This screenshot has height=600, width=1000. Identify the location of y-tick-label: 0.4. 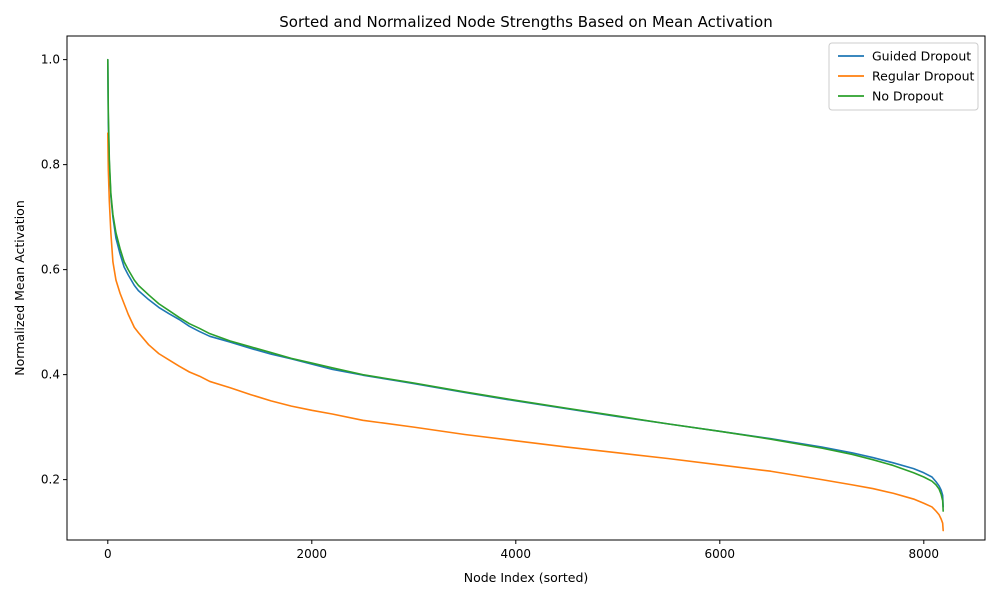
(50, 375).